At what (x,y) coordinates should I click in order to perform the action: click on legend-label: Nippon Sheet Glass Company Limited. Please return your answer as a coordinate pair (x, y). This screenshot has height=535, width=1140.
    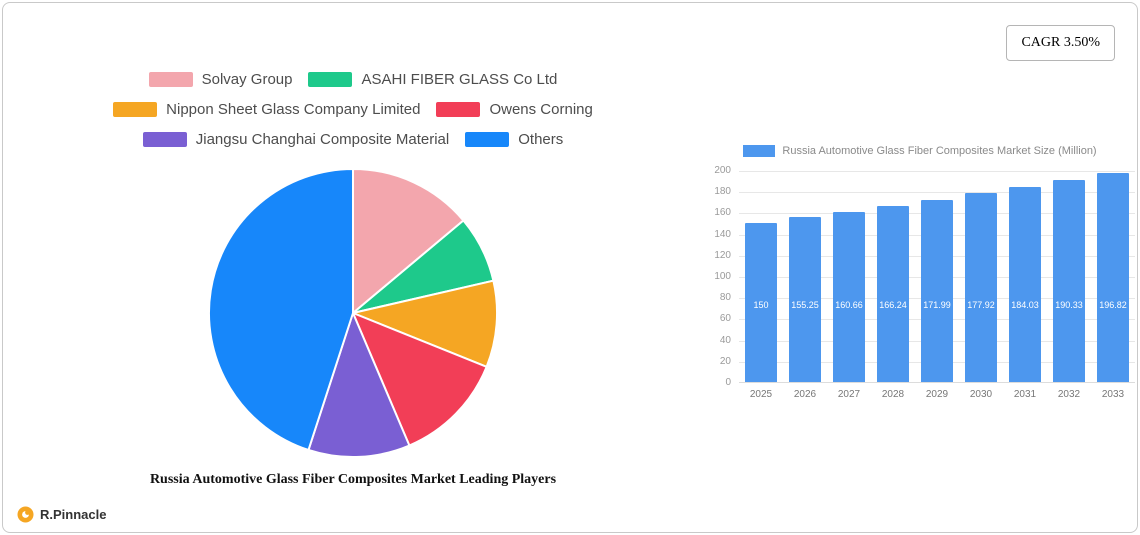
    Looking at the image, I should click on (293, 109).